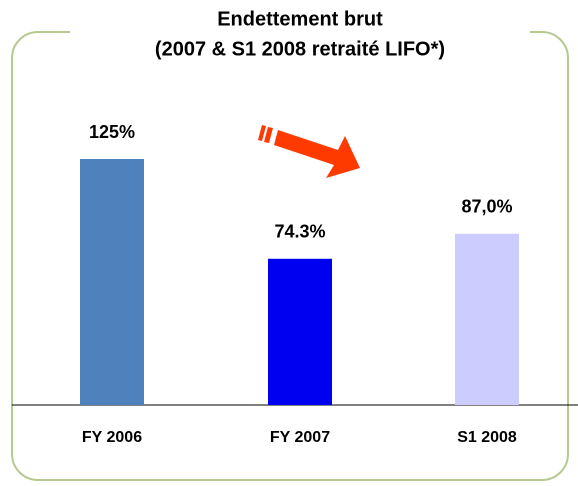 The height and width of the screenshot is (486, 578). Describe the element at coordinates (300, 19) in the screenshot. I see `chart-title: Endettement brut` at that location.